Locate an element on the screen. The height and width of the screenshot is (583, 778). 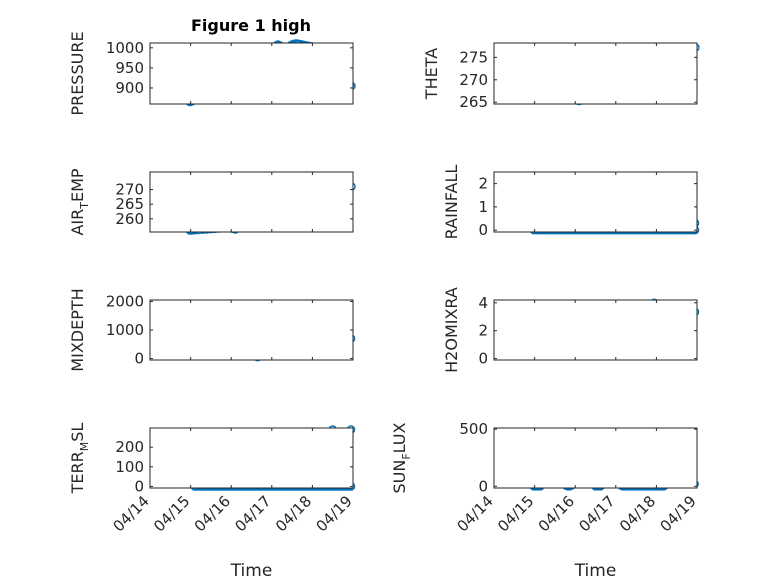
y-axis-label: THETA is located at coordinates (431, 74).